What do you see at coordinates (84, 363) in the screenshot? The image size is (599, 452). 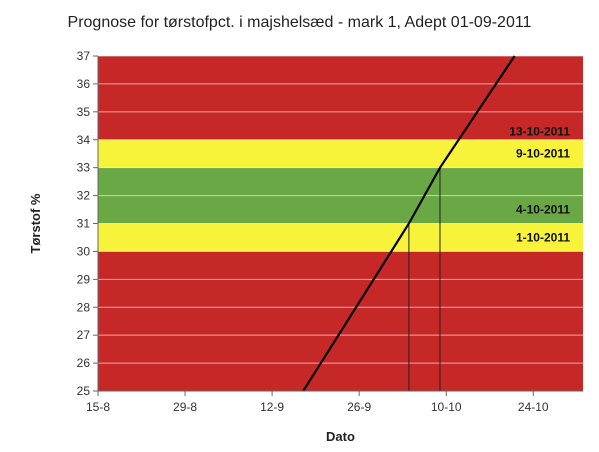 I see `y-tick-label: 26` at bounding box center [84, 363].